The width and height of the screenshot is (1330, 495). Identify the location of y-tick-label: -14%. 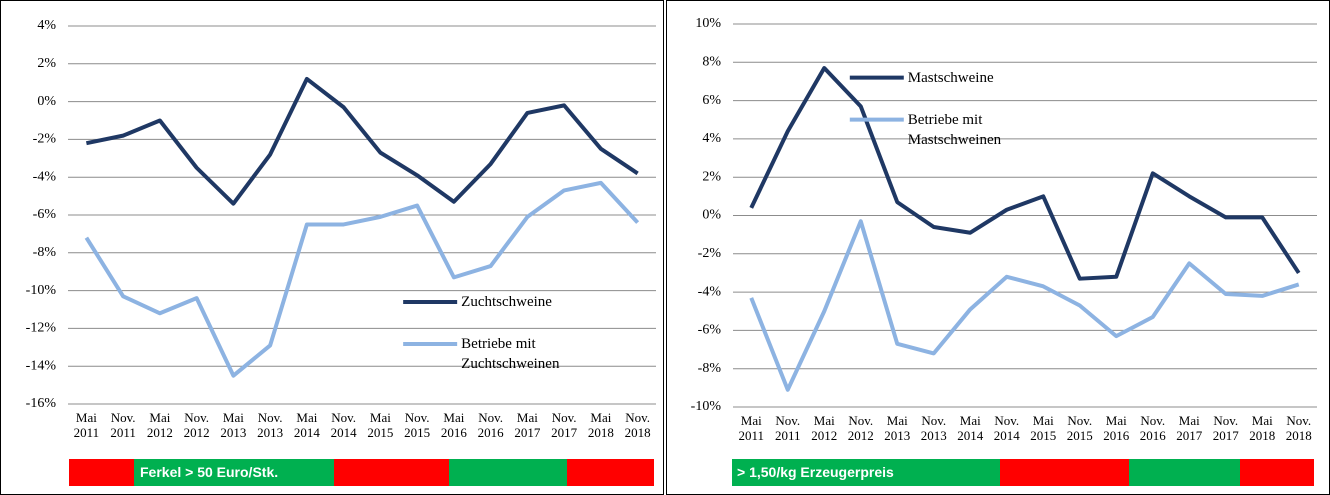
(41, 365).